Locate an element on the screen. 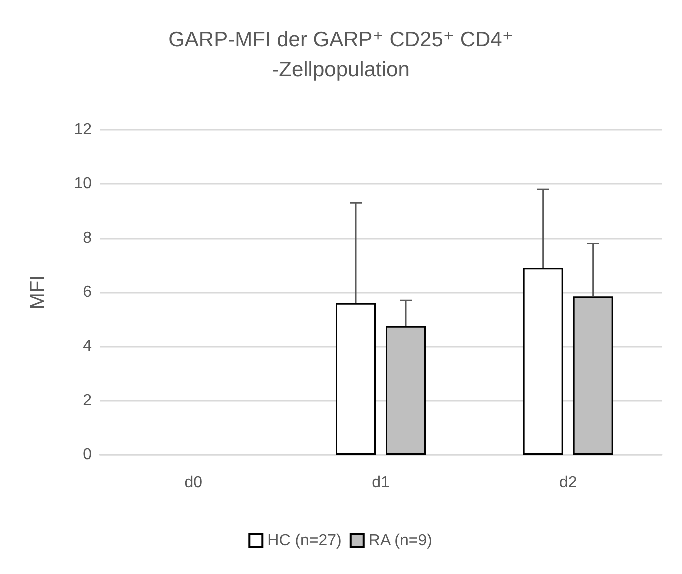 The width and height of the screenshot is (682, 574). x-tick-label: d0 is located at coordinates (193, 483).